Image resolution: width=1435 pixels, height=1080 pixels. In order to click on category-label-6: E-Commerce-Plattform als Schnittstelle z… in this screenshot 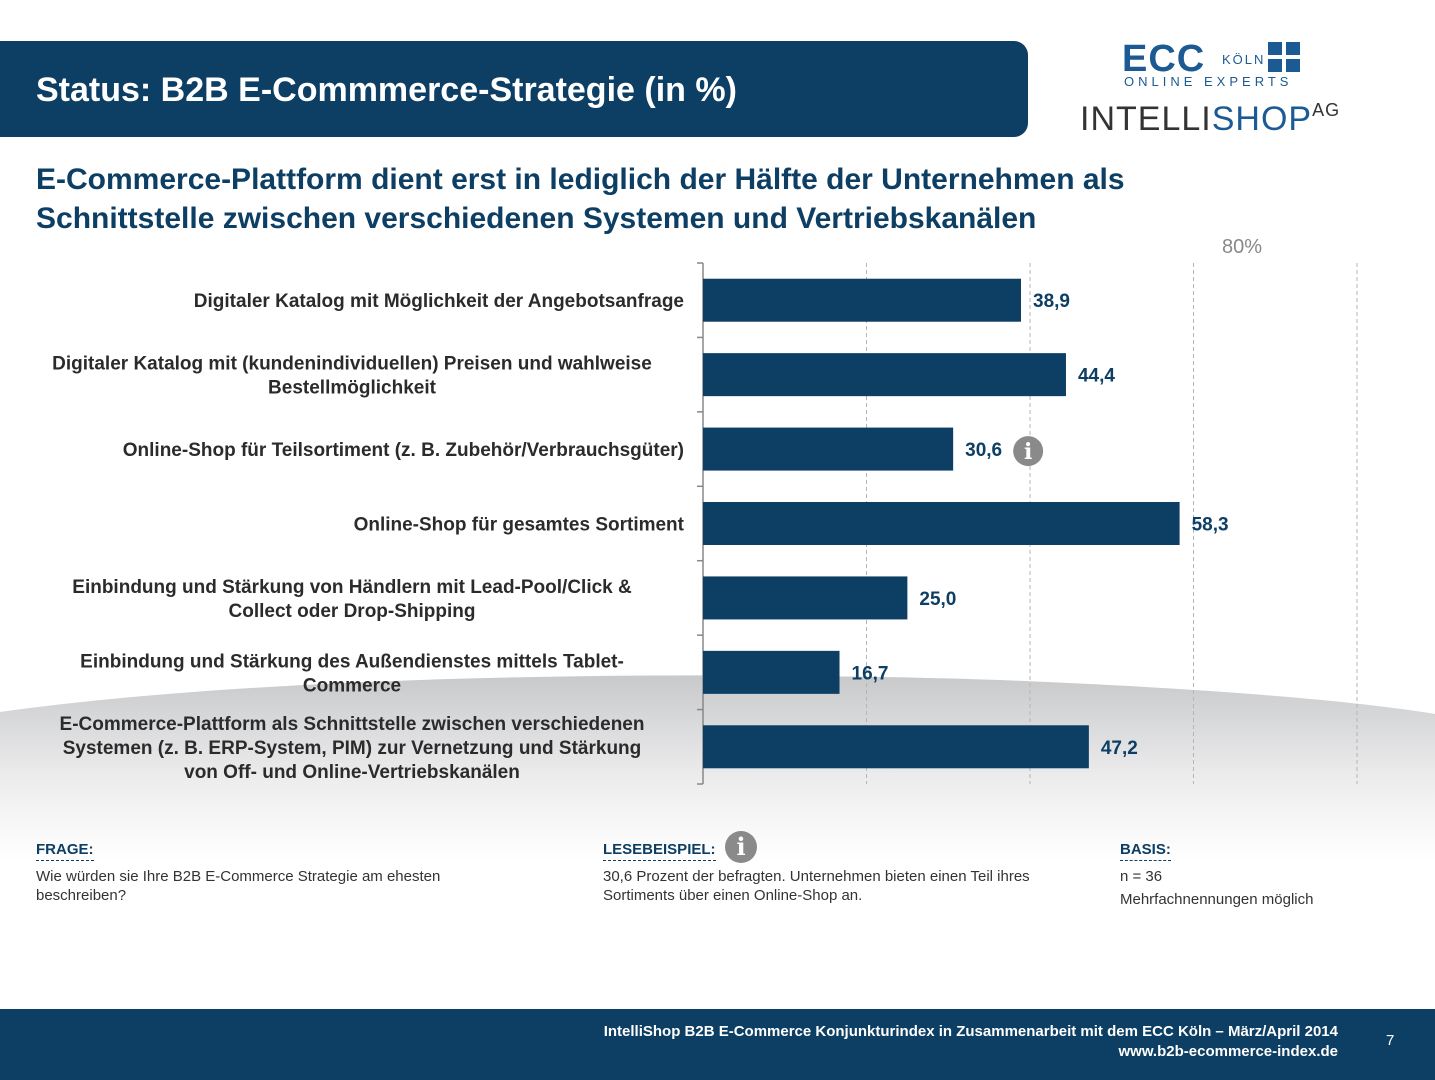, I will do `click(352, 724)`.